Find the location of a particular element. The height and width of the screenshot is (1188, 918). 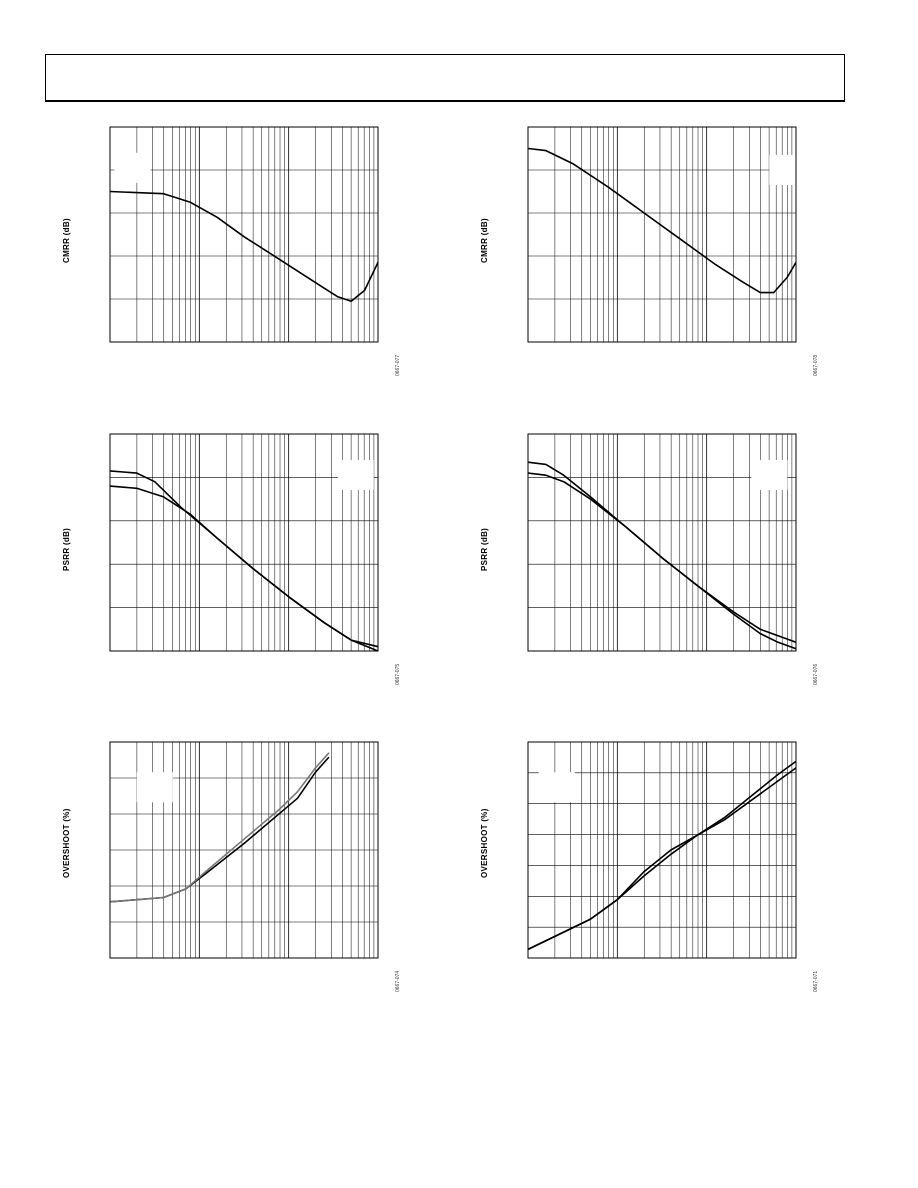

chart-p5: OVERSHOOT (%) 0667-074 is located at coordinates (225, 865).